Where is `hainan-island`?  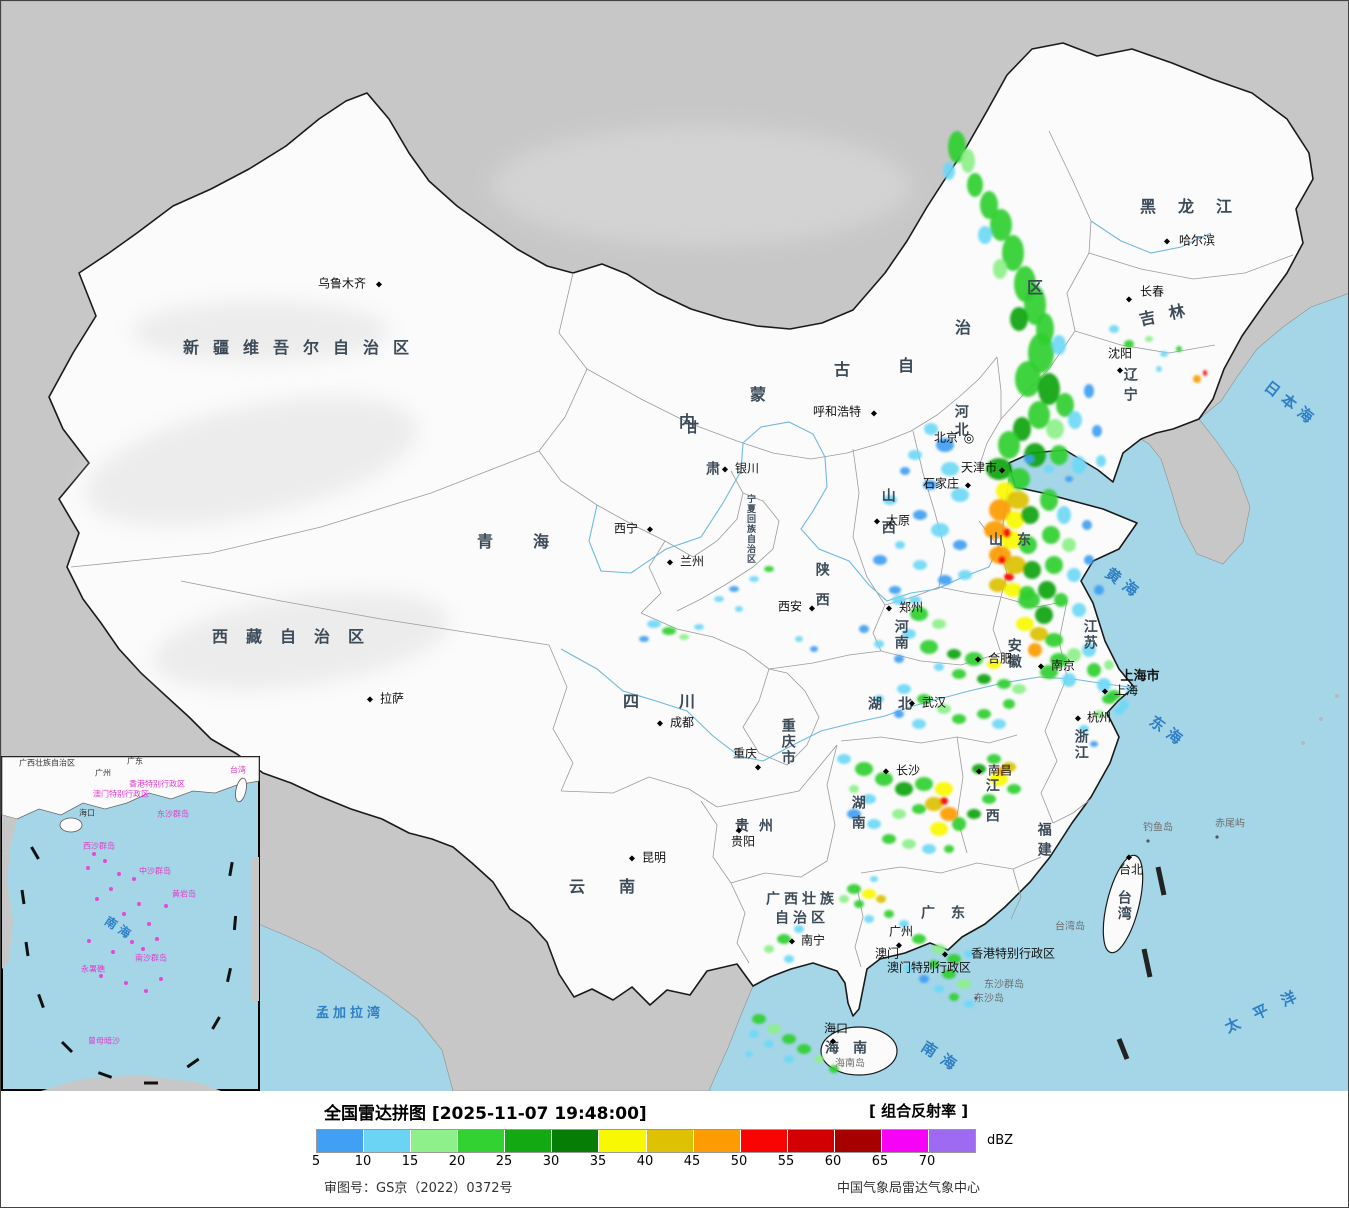 hainan-island is located at coordinates (859, 1051).